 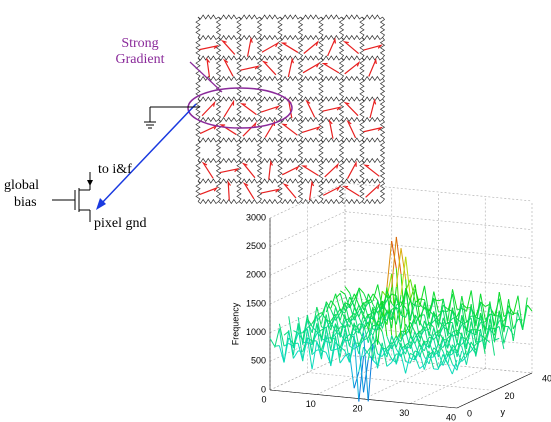 I want to click on x-axis, so click(x=363, y=399).